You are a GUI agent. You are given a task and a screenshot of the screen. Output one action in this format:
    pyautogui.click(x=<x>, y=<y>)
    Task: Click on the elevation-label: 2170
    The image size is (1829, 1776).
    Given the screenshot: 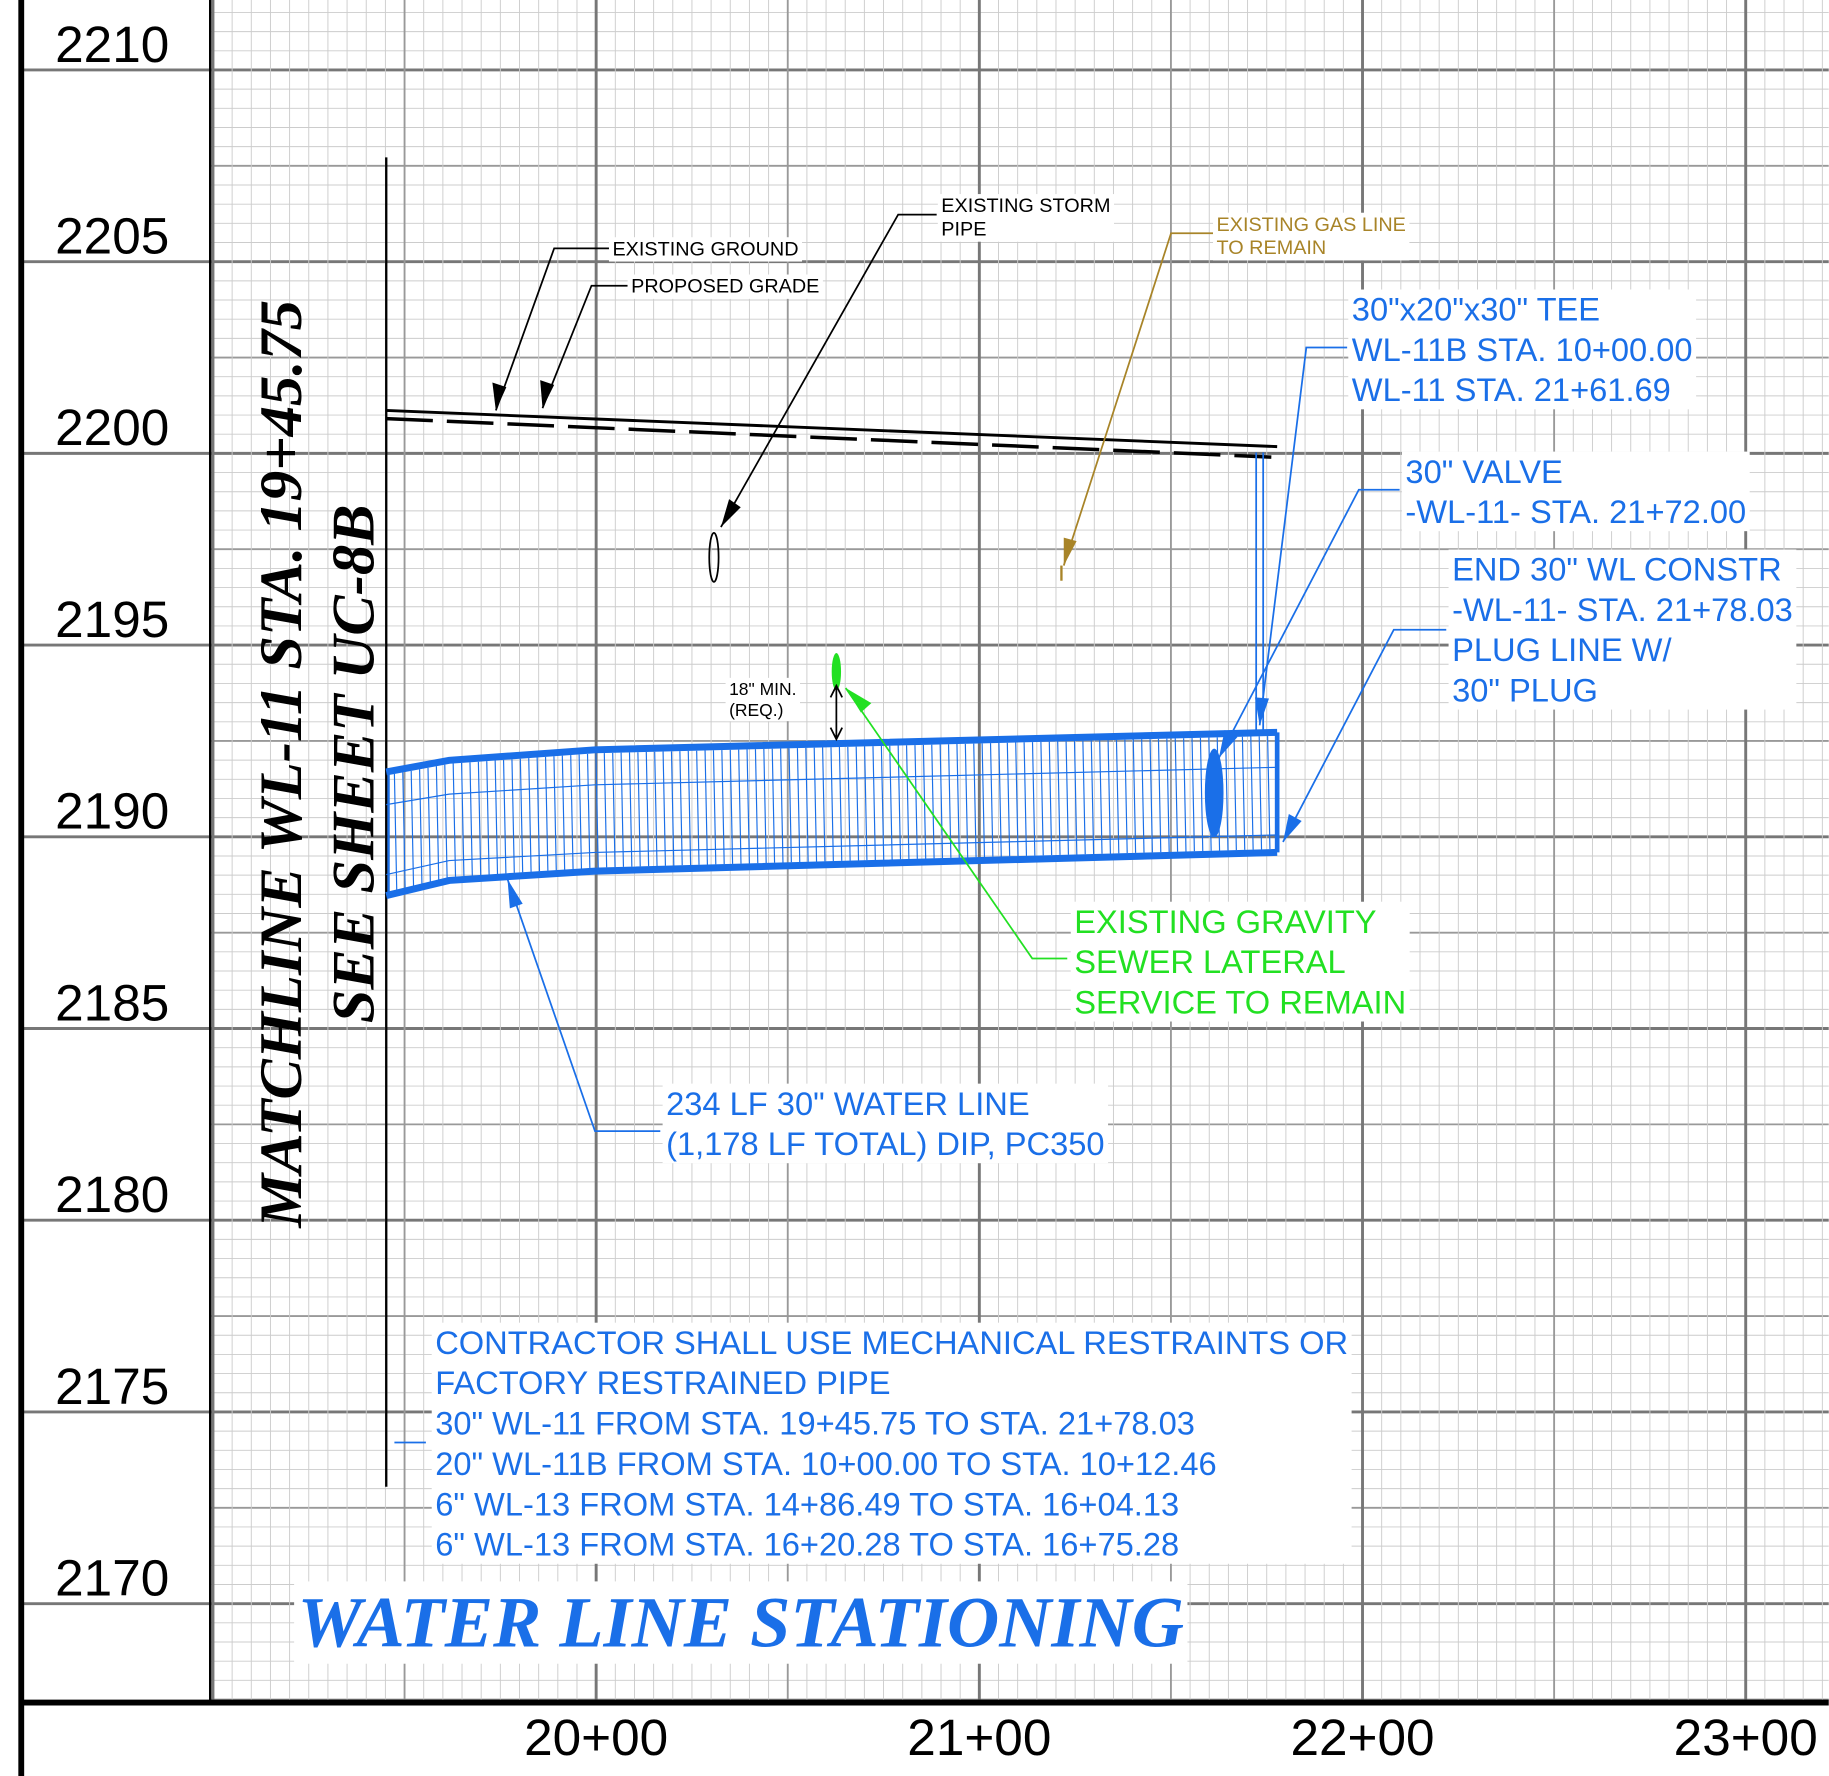 What is the action you would take?
    pyautogui.click(x=112, y=1577)
    